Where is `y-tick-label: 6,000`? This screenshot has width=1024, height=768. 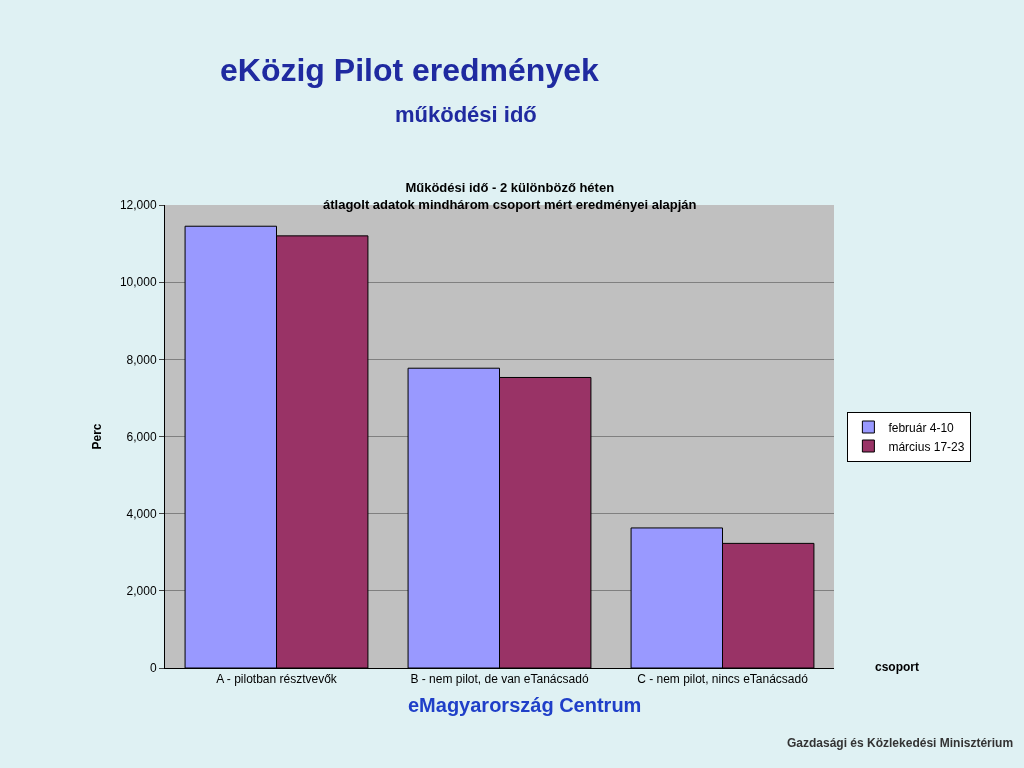 y-tick-label: 6,000 is located at coordinates (141, 436).